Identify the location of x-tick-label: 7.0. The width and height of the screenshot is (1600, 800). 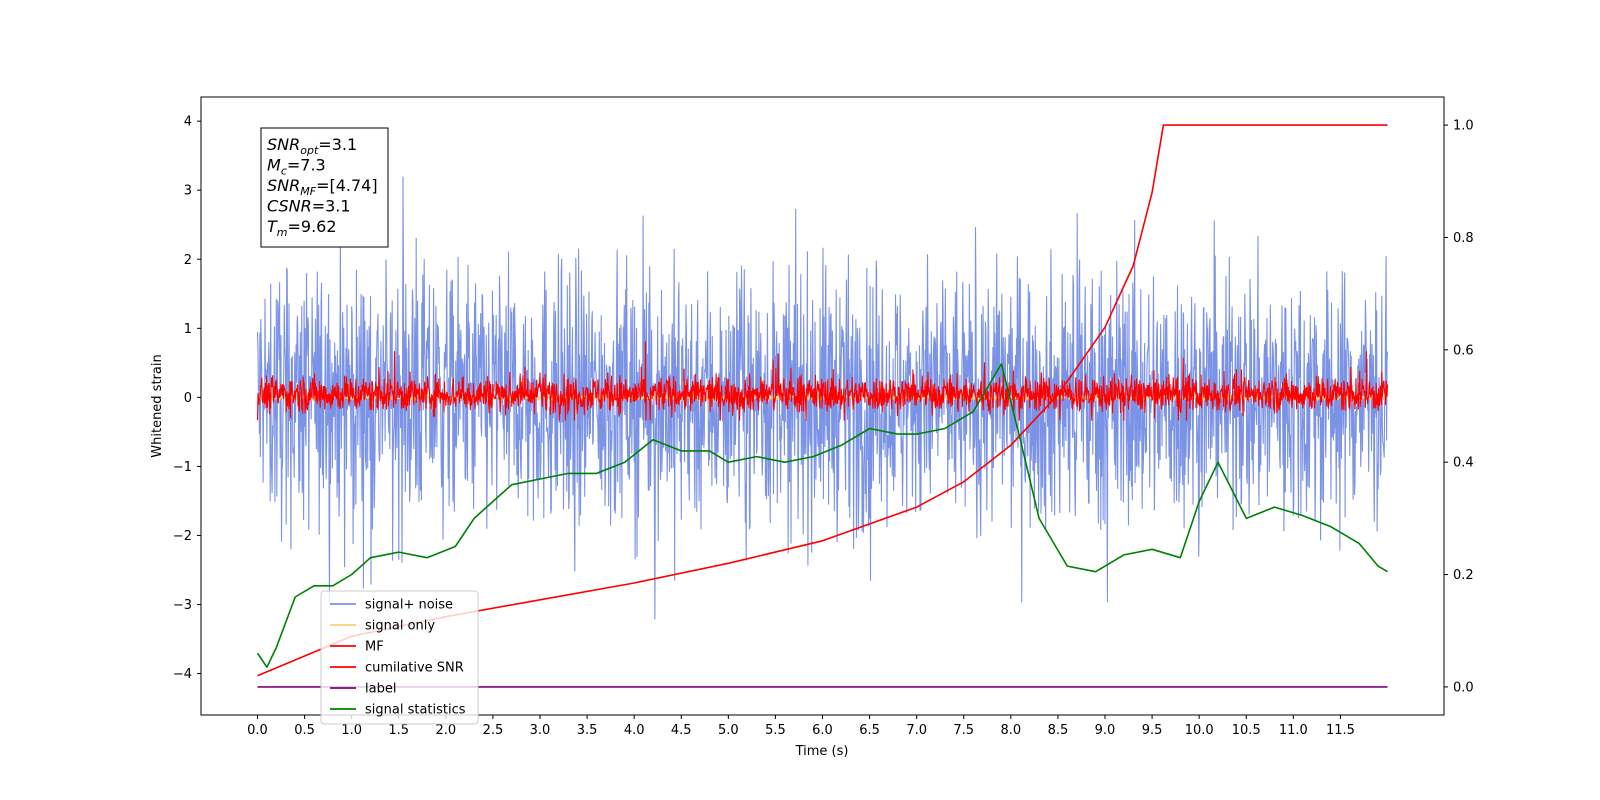
(916, 730).